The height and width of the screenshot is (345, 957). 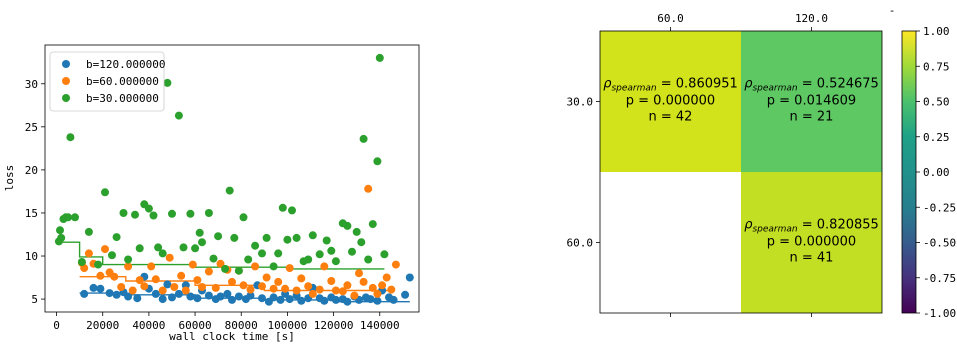 What do you see at coordinates (670, 101) in the screenshot?
I see `cell-p-label: p = 0.000000` at bounding box center [670, 101].